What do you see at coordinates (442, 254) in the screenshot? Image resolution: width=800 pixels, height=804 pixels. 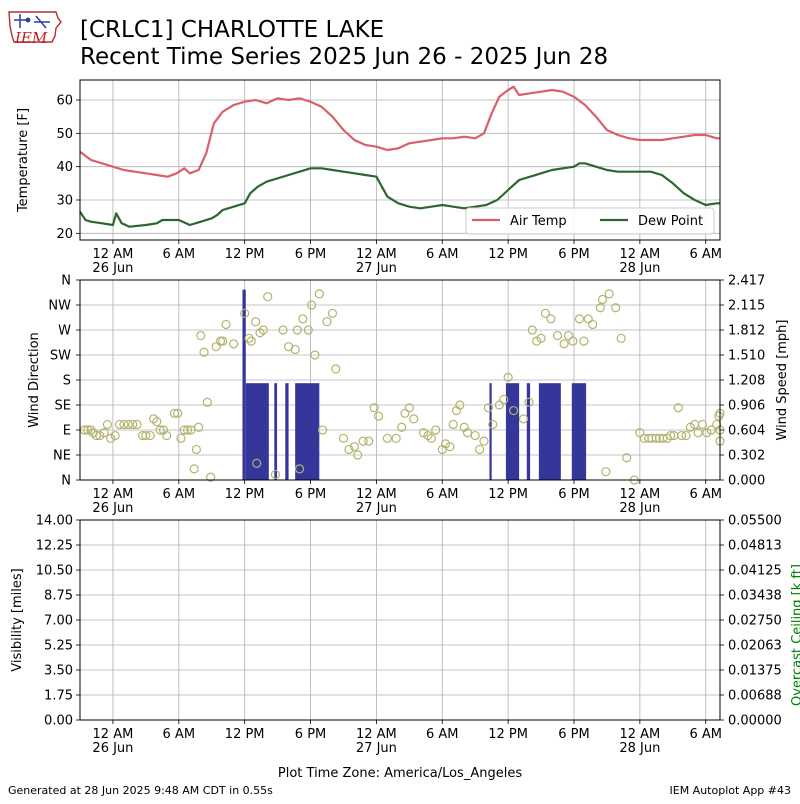 I see `temp-xtick-label: 6 AM` at bounding box center [442, 254].